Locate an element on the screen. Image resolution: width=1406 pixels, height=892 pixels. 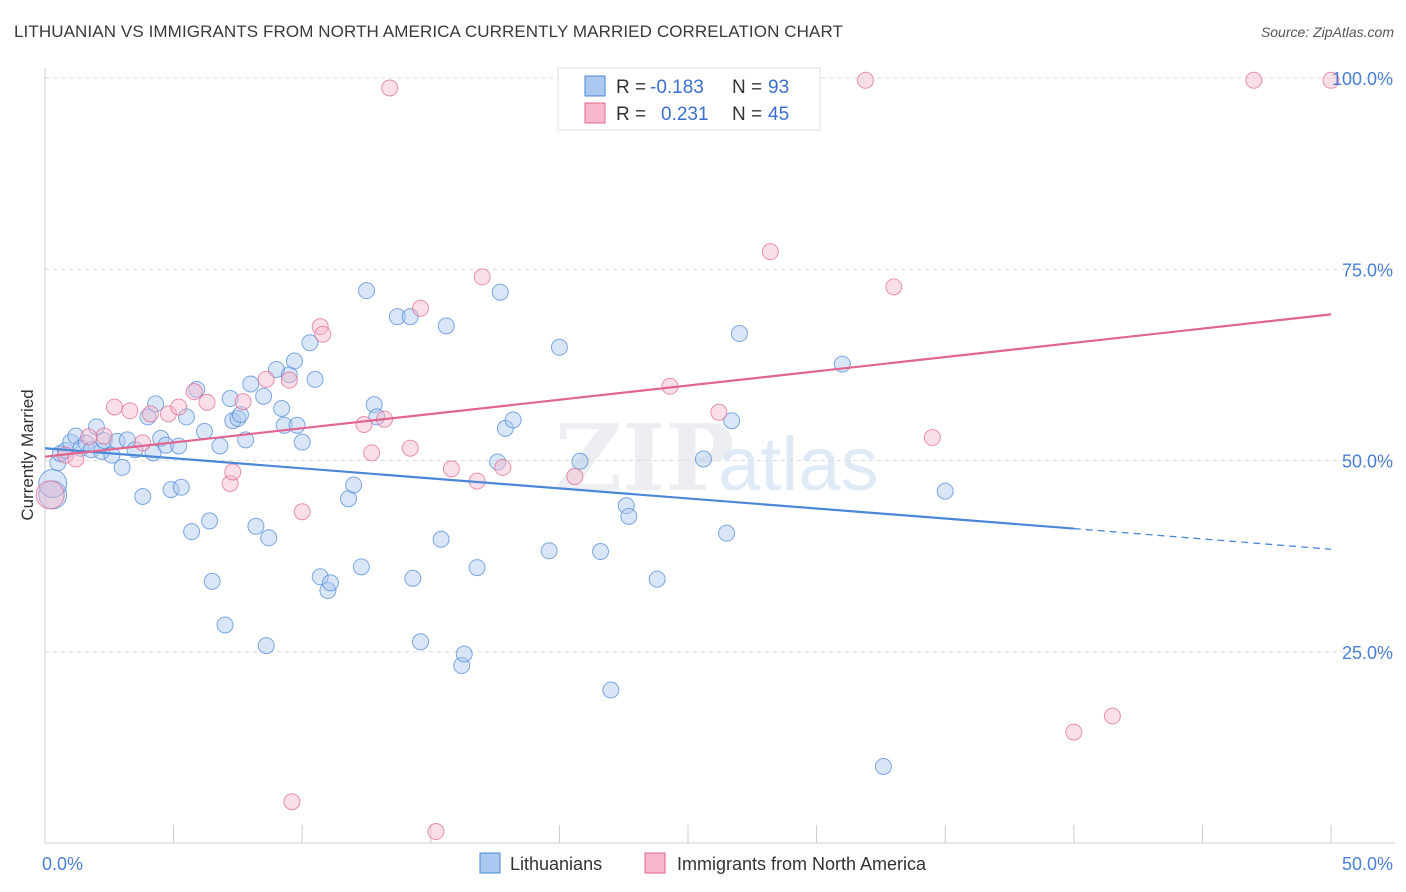
bottom-legend-label-immigrants: Immigrants from North America is located at coordinates (802, 864).